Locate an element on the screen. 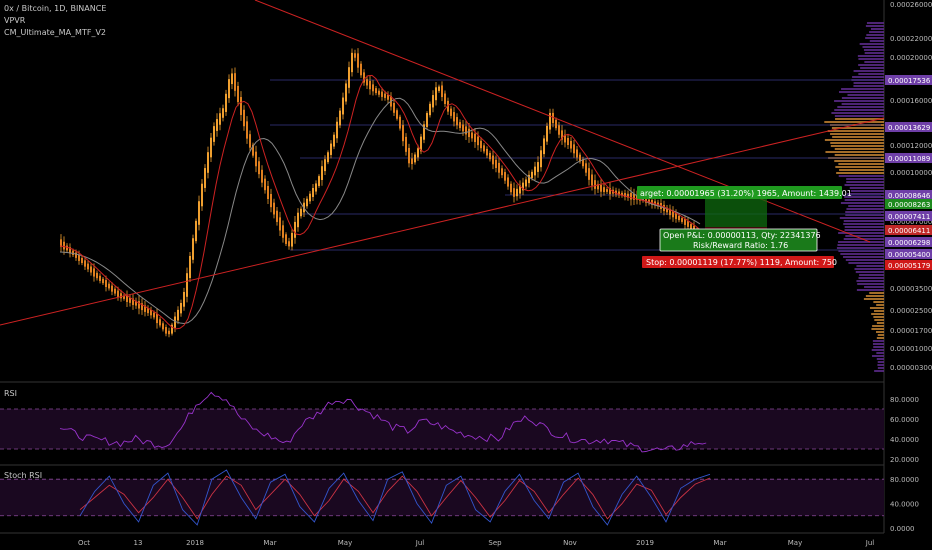 This screenshot has height=550, width=932. price-tick-label: 0.00020000 is located at coordinates (911, 58).